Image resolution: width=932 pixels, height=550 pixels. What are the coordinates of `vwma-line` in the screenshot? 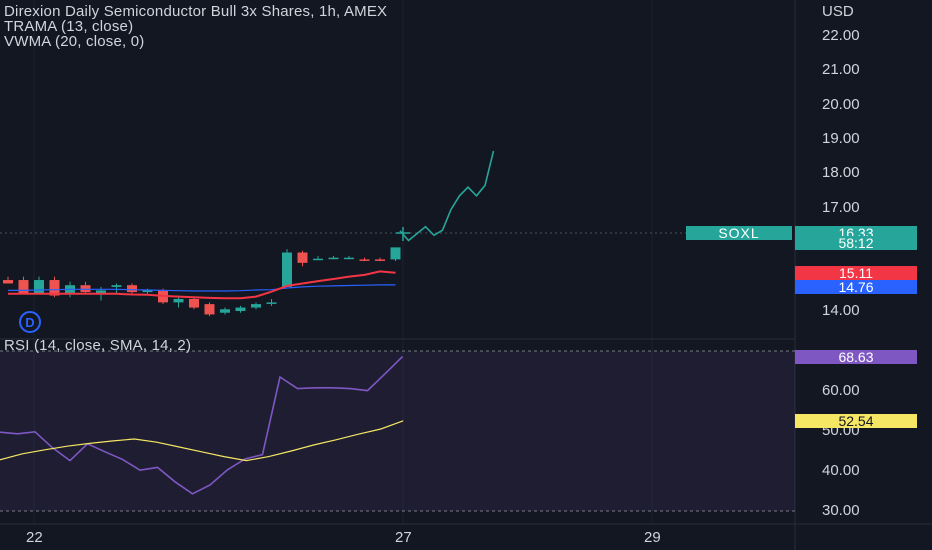 It's located at (202, 288).